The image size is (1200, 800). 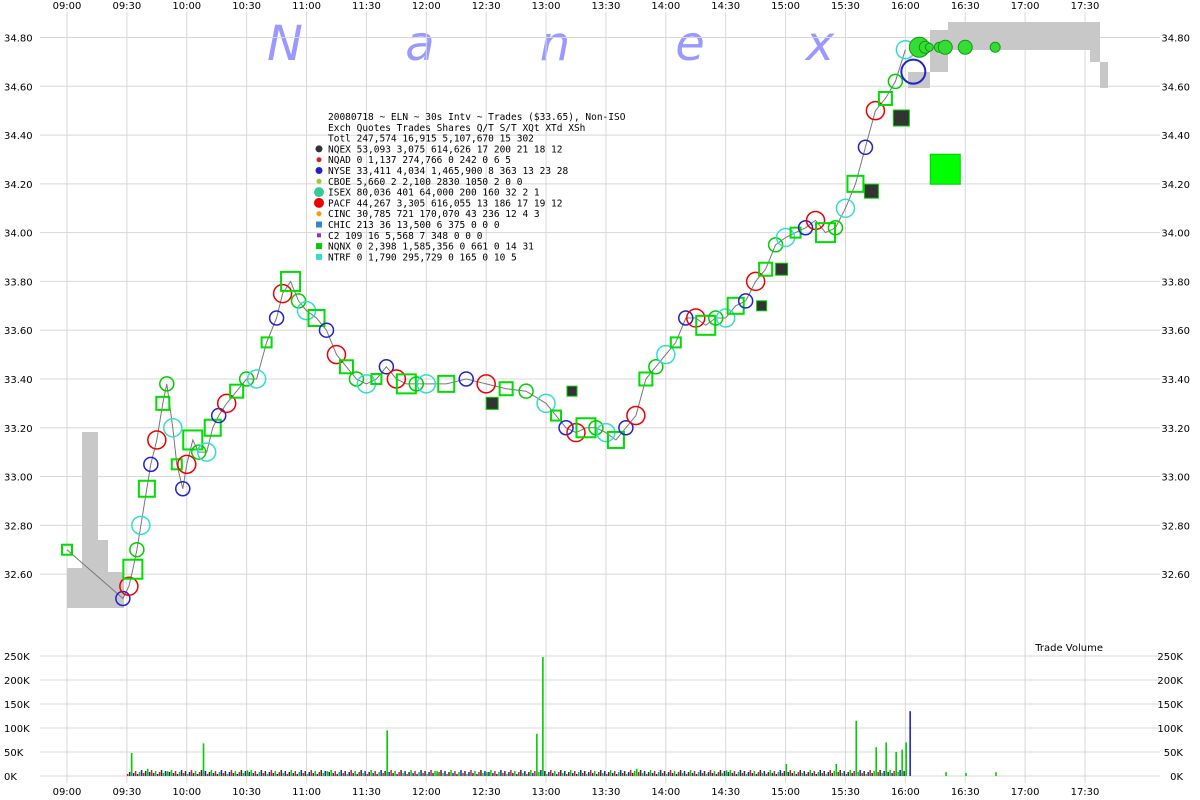 What do you see at coordinates (665, 792) in the screenshot?
I see `time-tick-label-bottom: 14:00` at bounding box center [665, 792].